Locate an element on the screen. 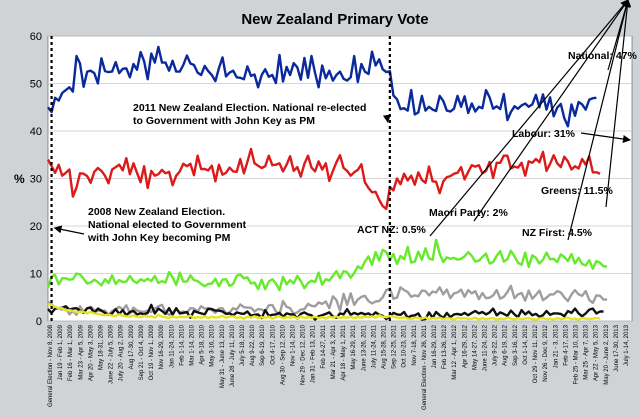  x-tick-label: Oct 10-23, 2011 is located at coordinates (405, 345).